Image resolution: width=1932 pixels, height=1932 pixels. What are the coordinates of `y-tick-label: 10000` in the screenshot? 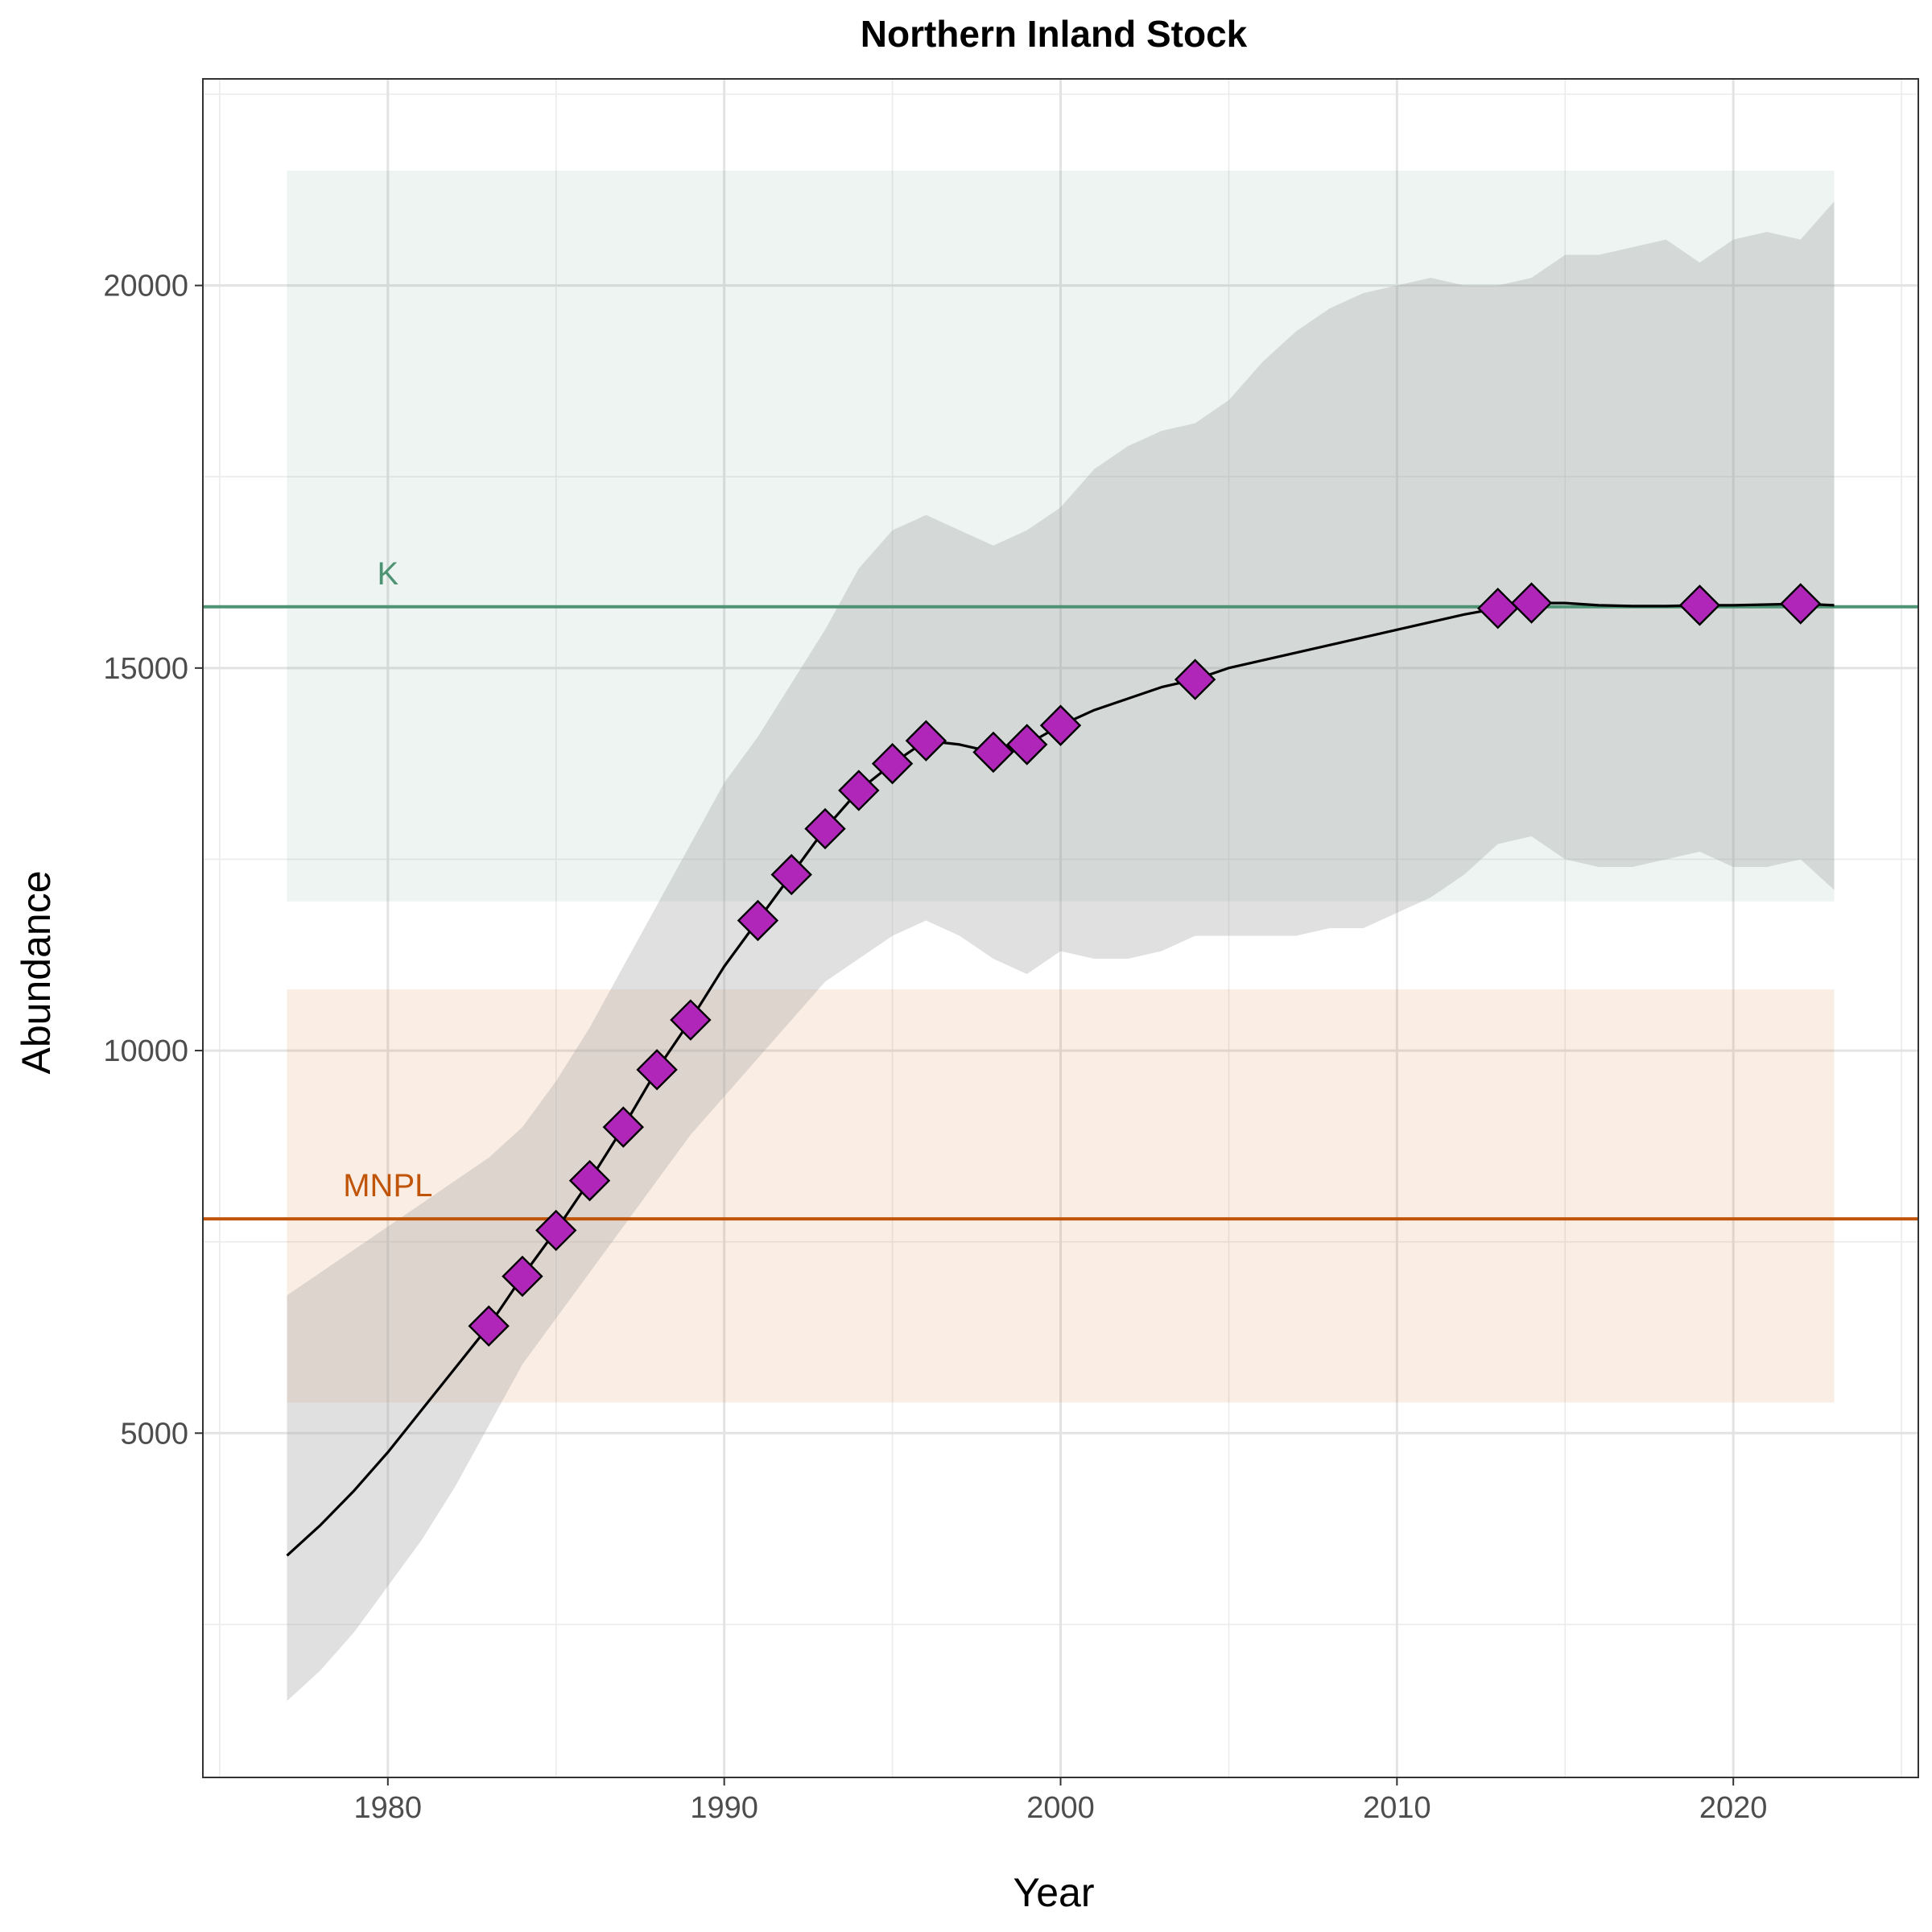 It's located at (145, 1051).